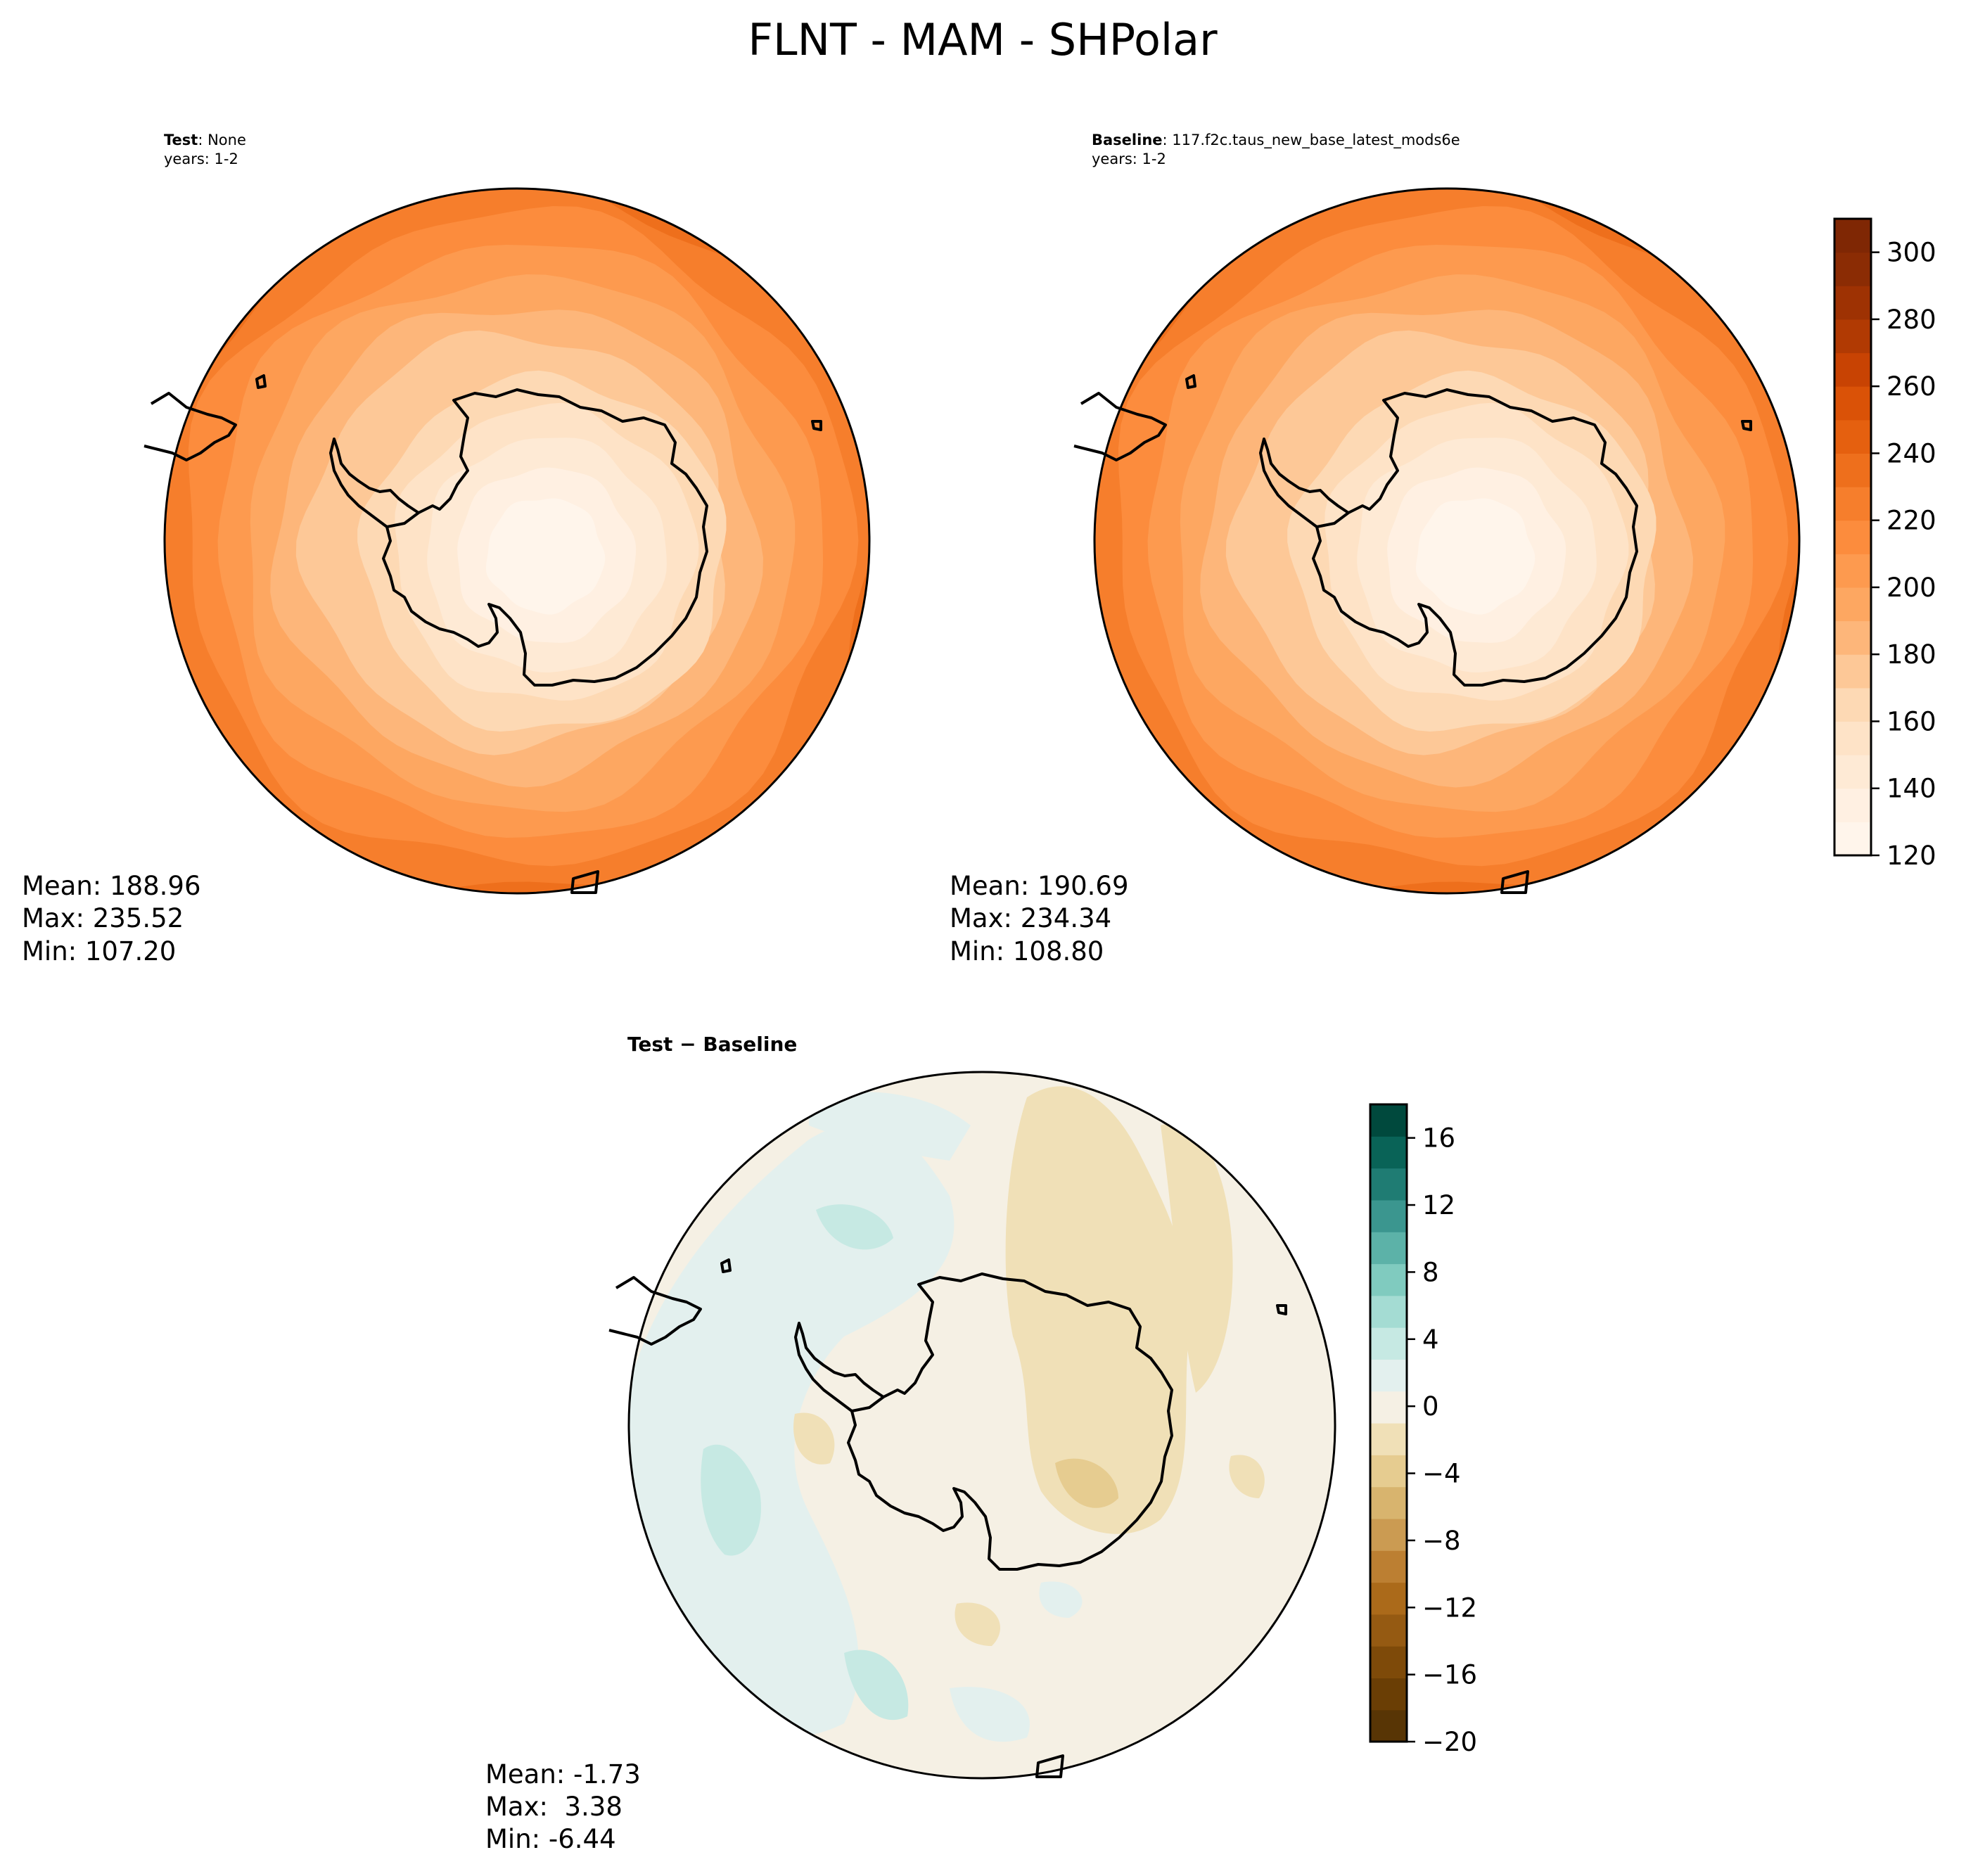 The width and height of the screenshot is (1966, 1876). I want to click on oranges-colorbar-tick-label: 280, so click(1911, 320).